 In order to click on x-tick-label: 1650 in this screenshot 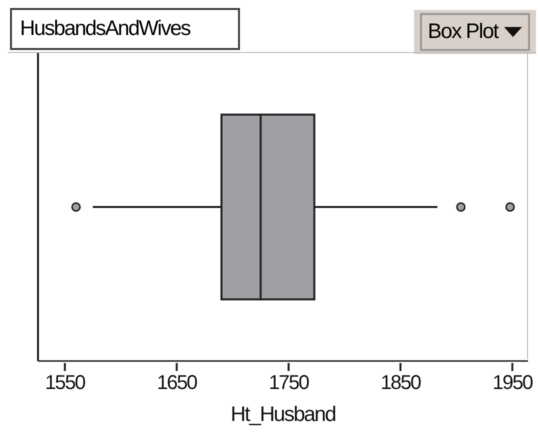, I will do `click(177, 383)`.